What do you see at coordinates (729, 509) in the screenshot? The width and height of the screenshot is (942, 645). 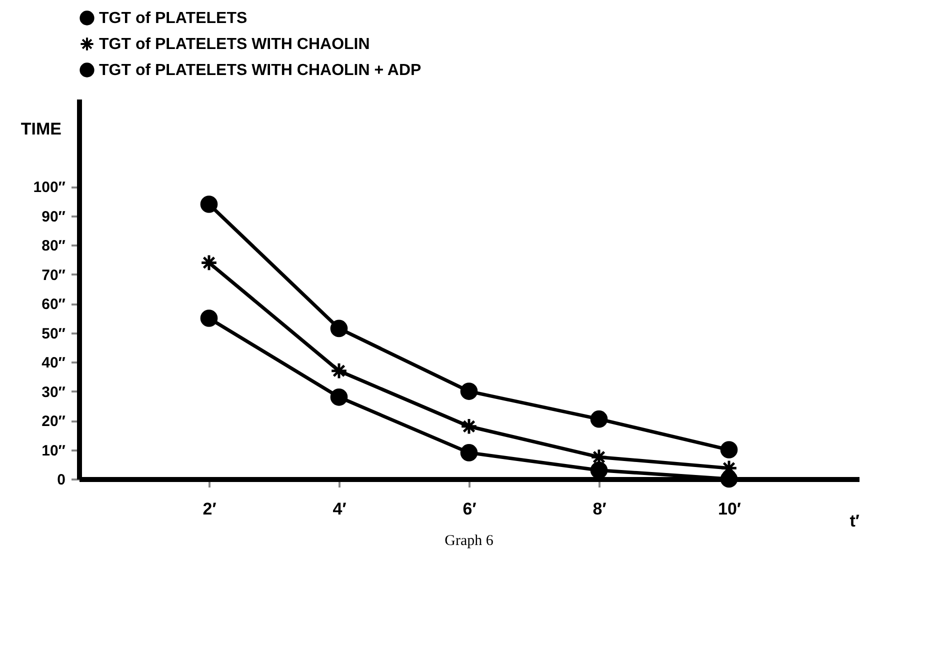 I see `x-tick-label: 10′` at bounding box center [729, 509].